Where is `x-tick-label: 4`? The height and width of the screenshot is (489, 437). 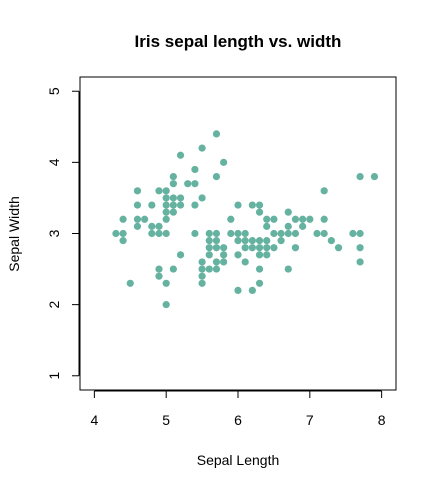
x-tick-label: 4 is located at coordinates (94, 420).